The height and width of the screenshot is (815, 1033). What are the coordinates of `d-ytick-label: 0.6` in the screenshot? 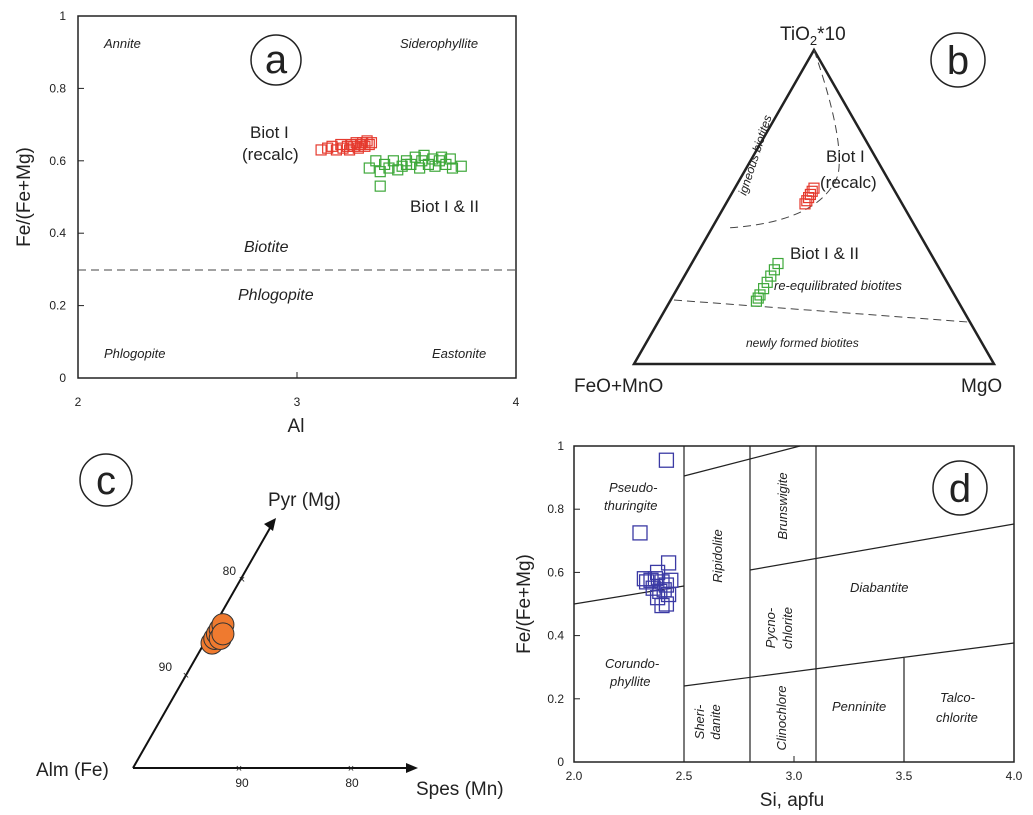 It's located at (555, 572).